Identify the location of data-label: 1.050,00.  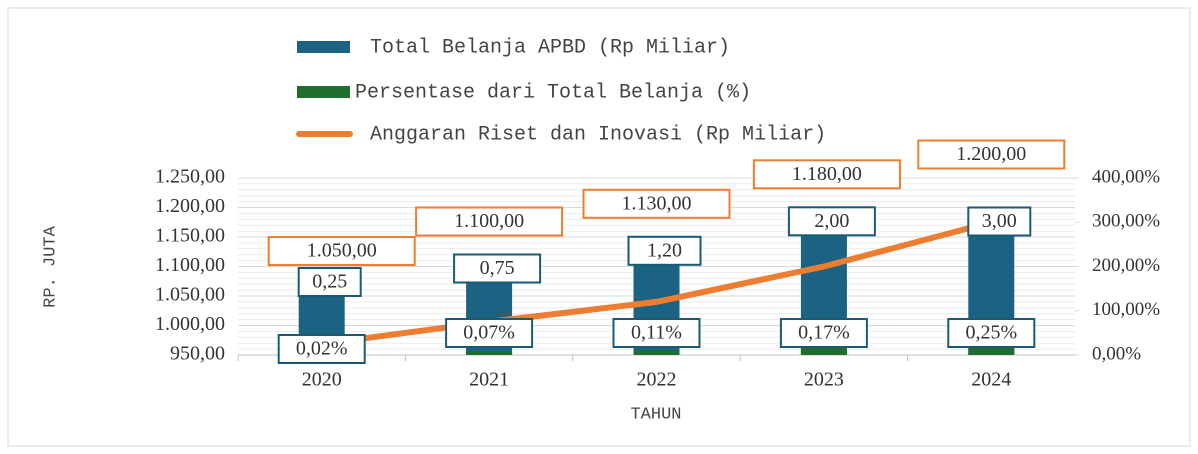
(342, 251).